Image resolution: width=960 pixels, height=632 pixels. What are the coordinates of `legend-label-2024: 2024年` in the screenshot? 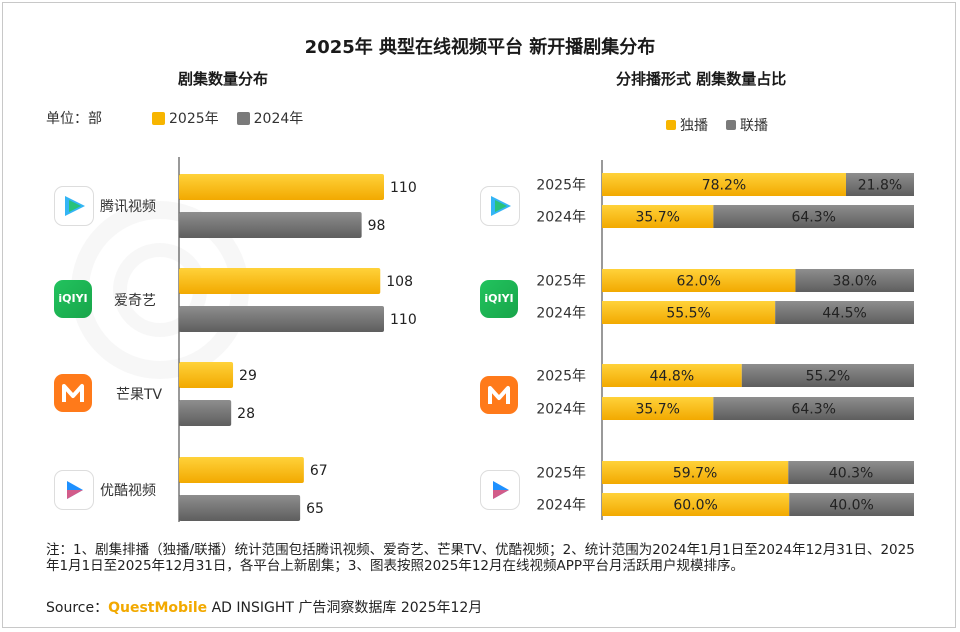 It's located at (278, 119).